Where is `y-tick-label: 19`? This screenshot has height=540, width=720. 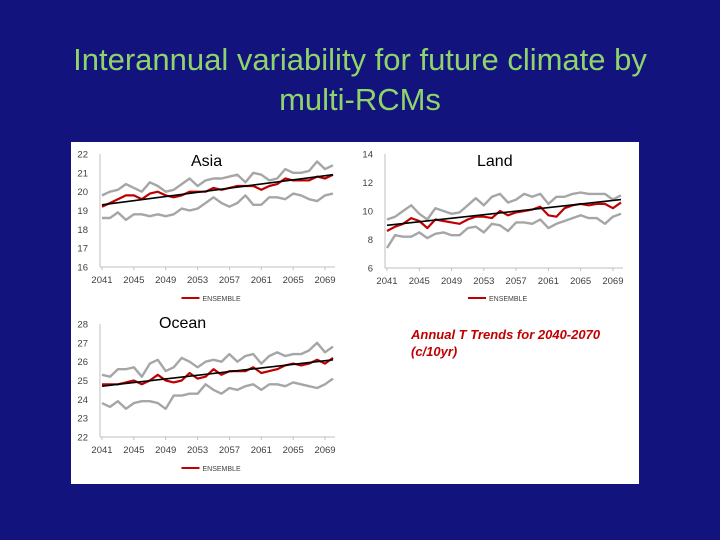
y-tick-label: 19 is located at coordinates (82, 211).